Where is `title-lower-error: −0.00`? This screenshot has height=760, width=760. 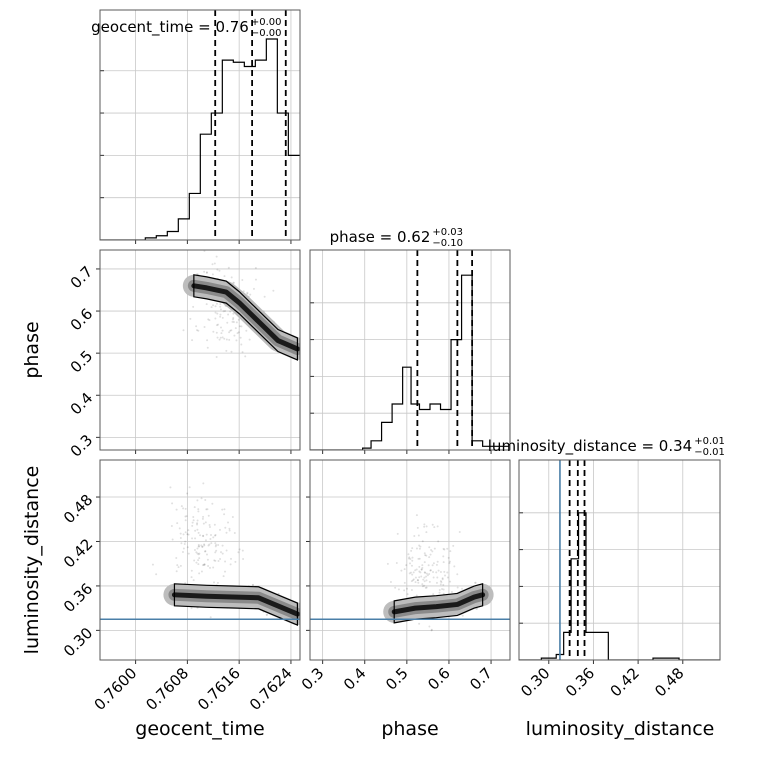 title-lower-error: −0.00 is located at coordinates (266, 33).